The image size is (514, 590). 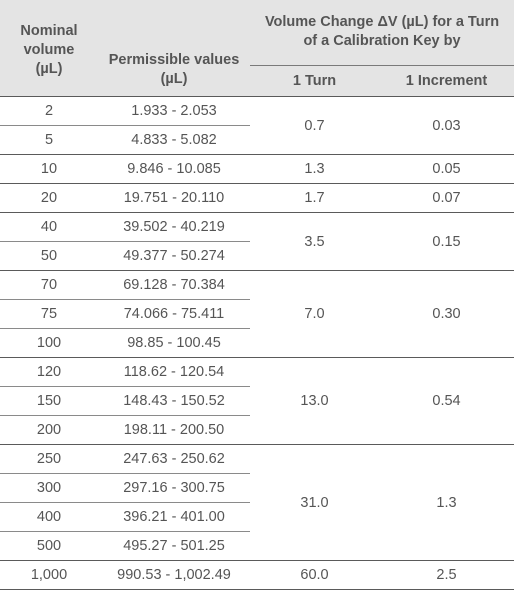 What do you see at coordinates (49, 430) in the screenshot?
I see `cell-nominal-volume: 200` at bounding box center [49, 430].